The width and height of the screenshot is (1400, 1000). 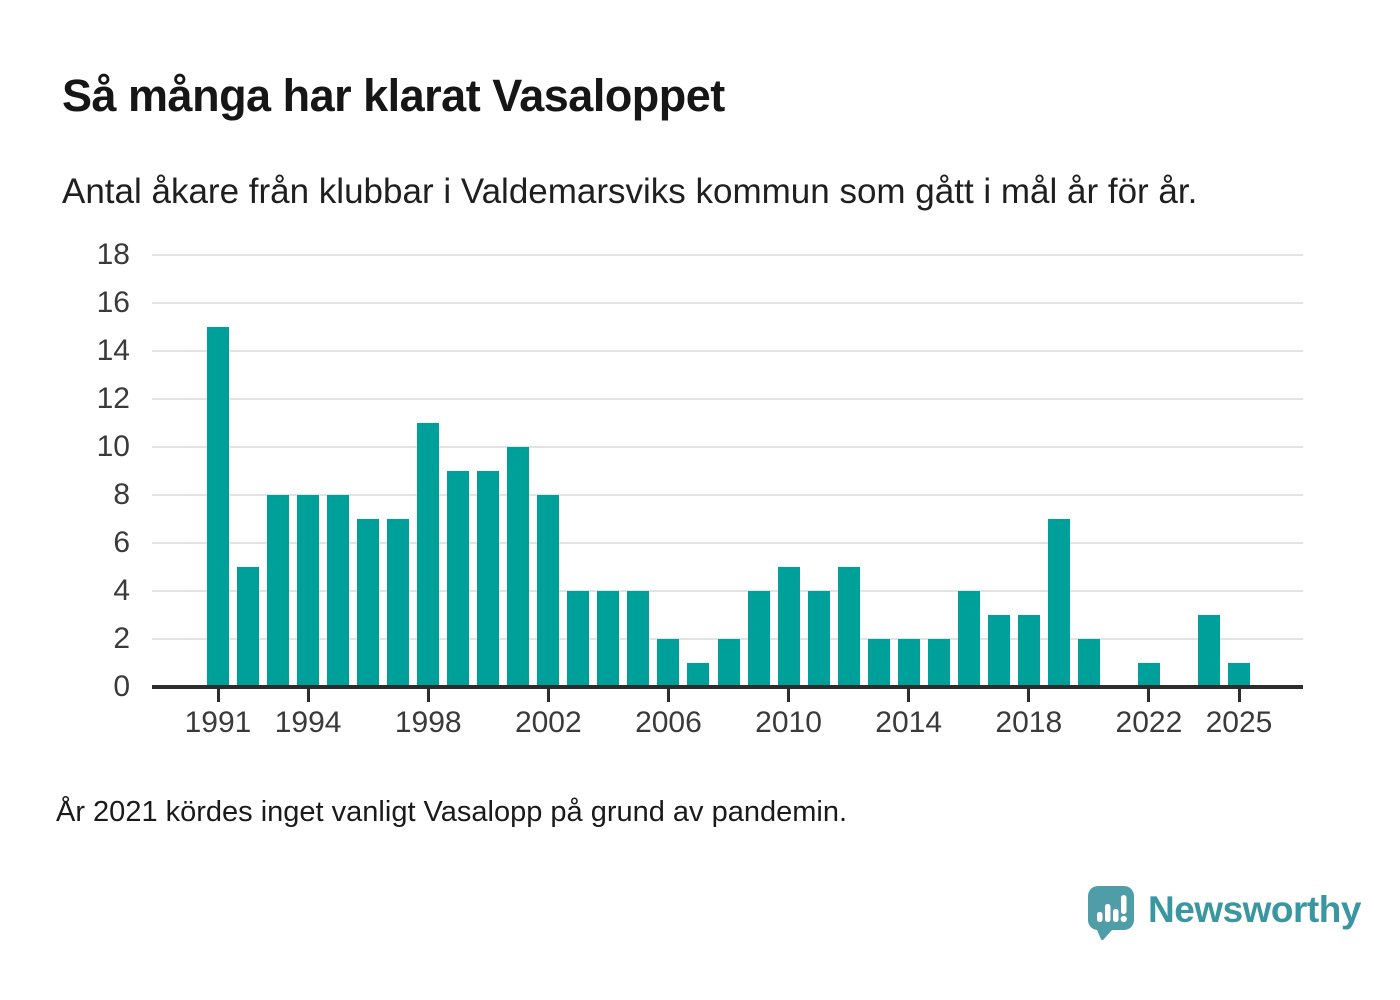 I want to click on x-axis-label-2006: 2006, so click(x=668, y=722).